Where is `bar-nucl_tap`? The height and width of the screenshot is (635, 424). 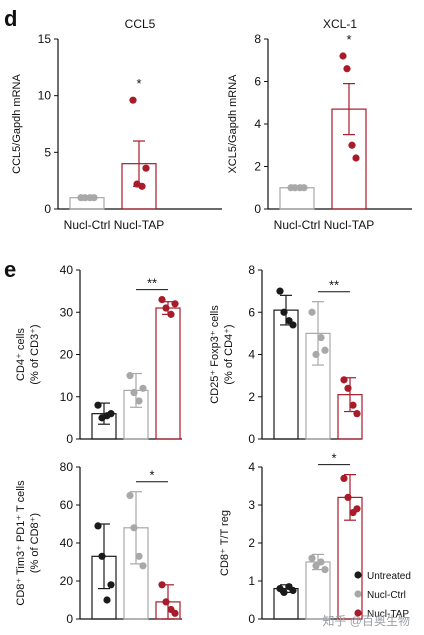
bar-nucl_tap is located at coordinates (168, 373).